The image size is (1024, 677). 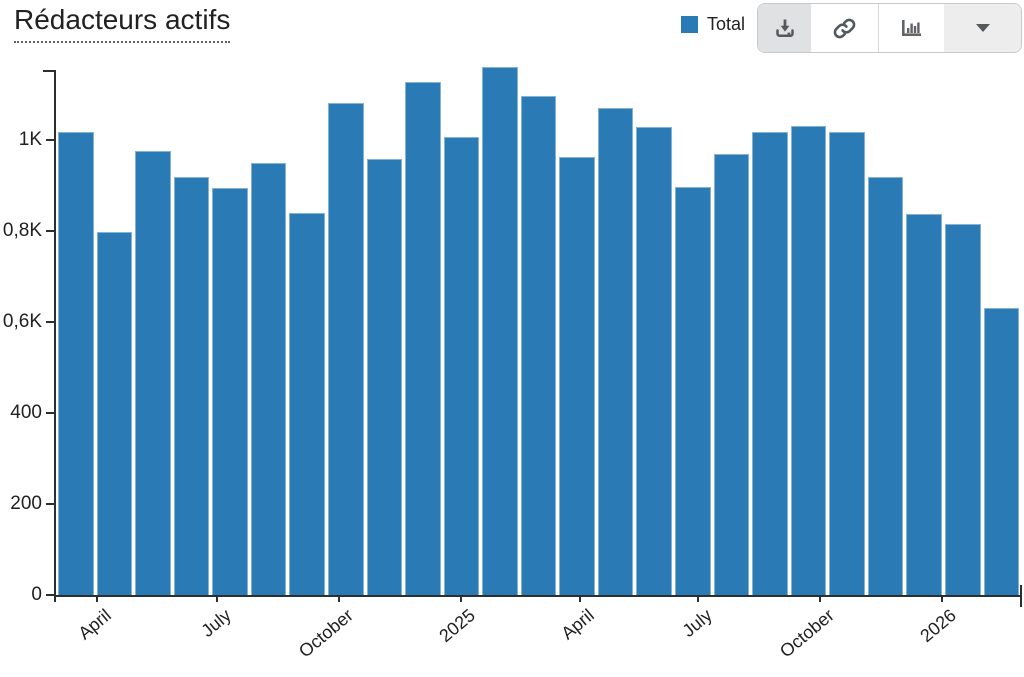 I want to click on y-tick-label: 400, so click(x=26, y=412).